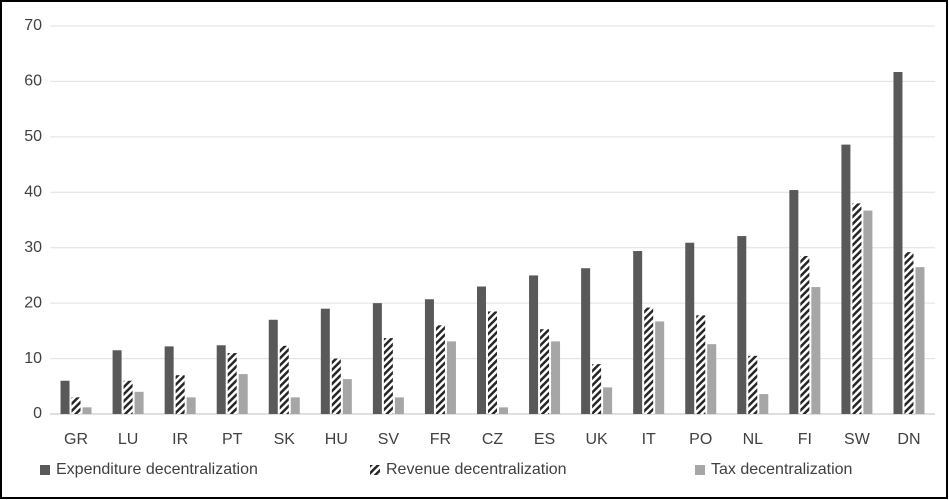 This screenshot has width=949, height=500. What do you see at coordinates (753, 439) in the screenshot?
I see `x-tick-label: NL` at bounding box center [753, 439].